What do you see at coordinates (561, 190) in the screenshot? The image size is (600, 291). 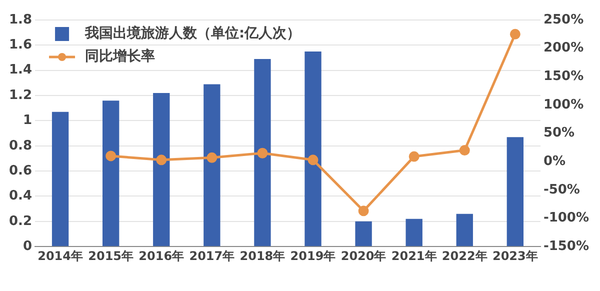 I see `y2-tick-label: -50%` at bounding box center [561, 190].